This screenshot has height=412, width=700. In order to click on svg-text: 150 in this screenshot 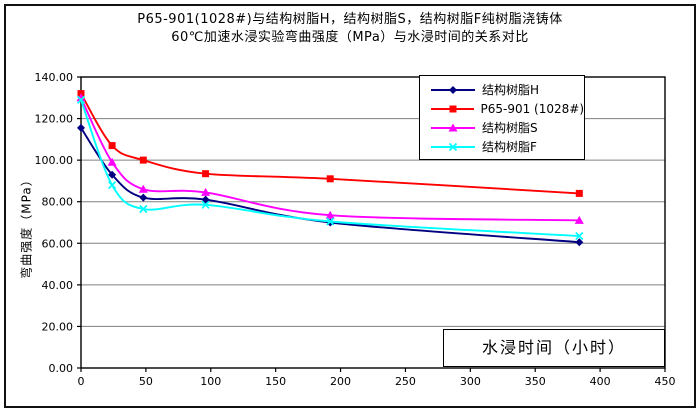, I will do `click(275, 381)`.